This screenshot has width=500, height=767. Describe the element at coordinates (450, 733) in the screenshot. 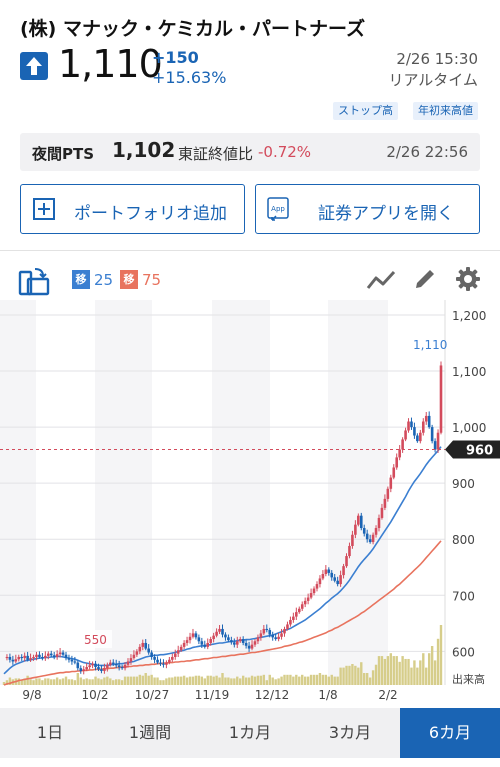

I see `tab-6month: 6カ月` at that location.